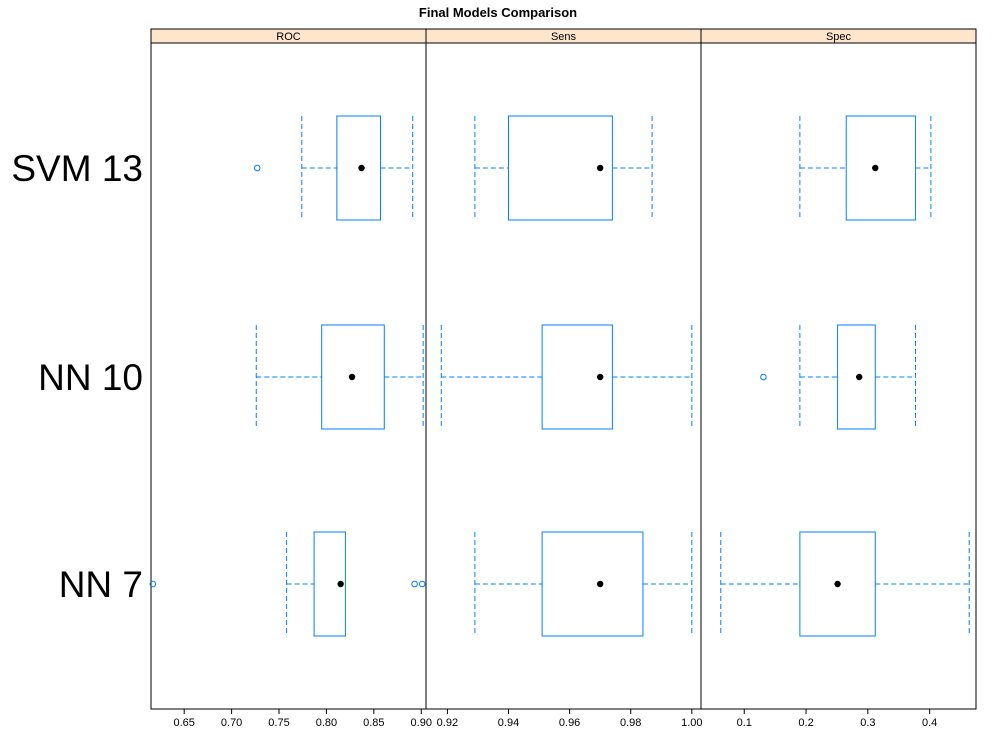  I want to click on x-tick-label: 0.2, so click(805, 723).